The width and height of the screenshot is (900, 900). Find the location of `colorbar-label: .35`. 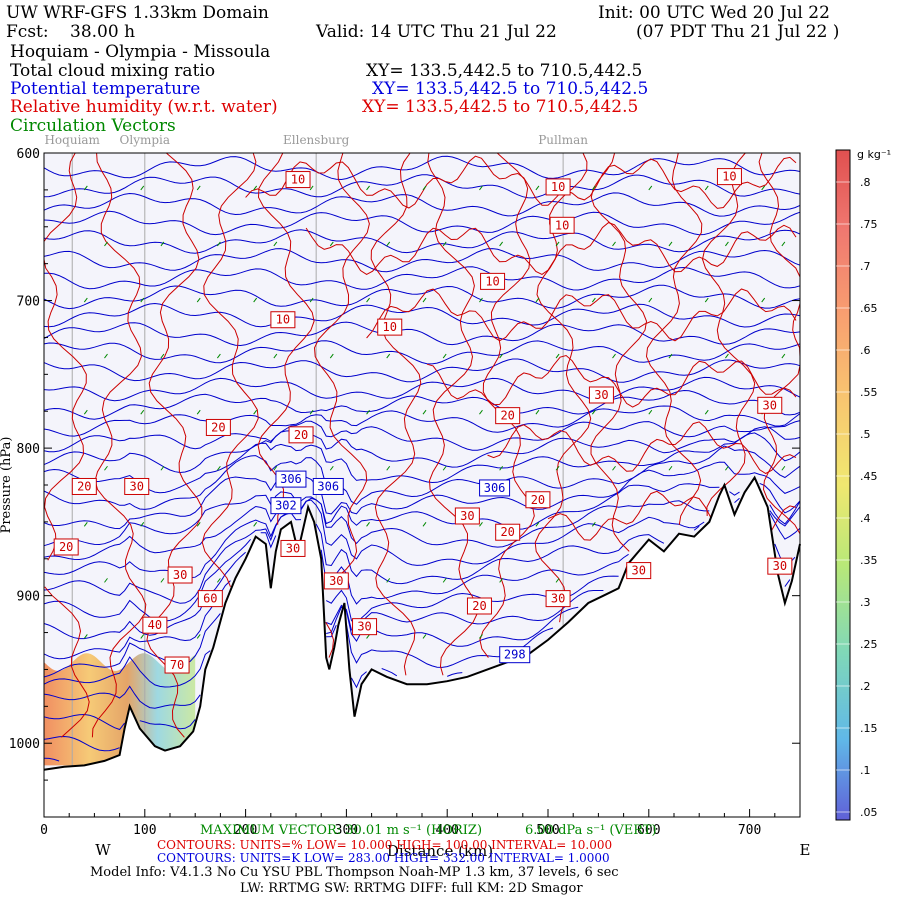

colorbar-label: .35 is located at coordinates (869, 560).